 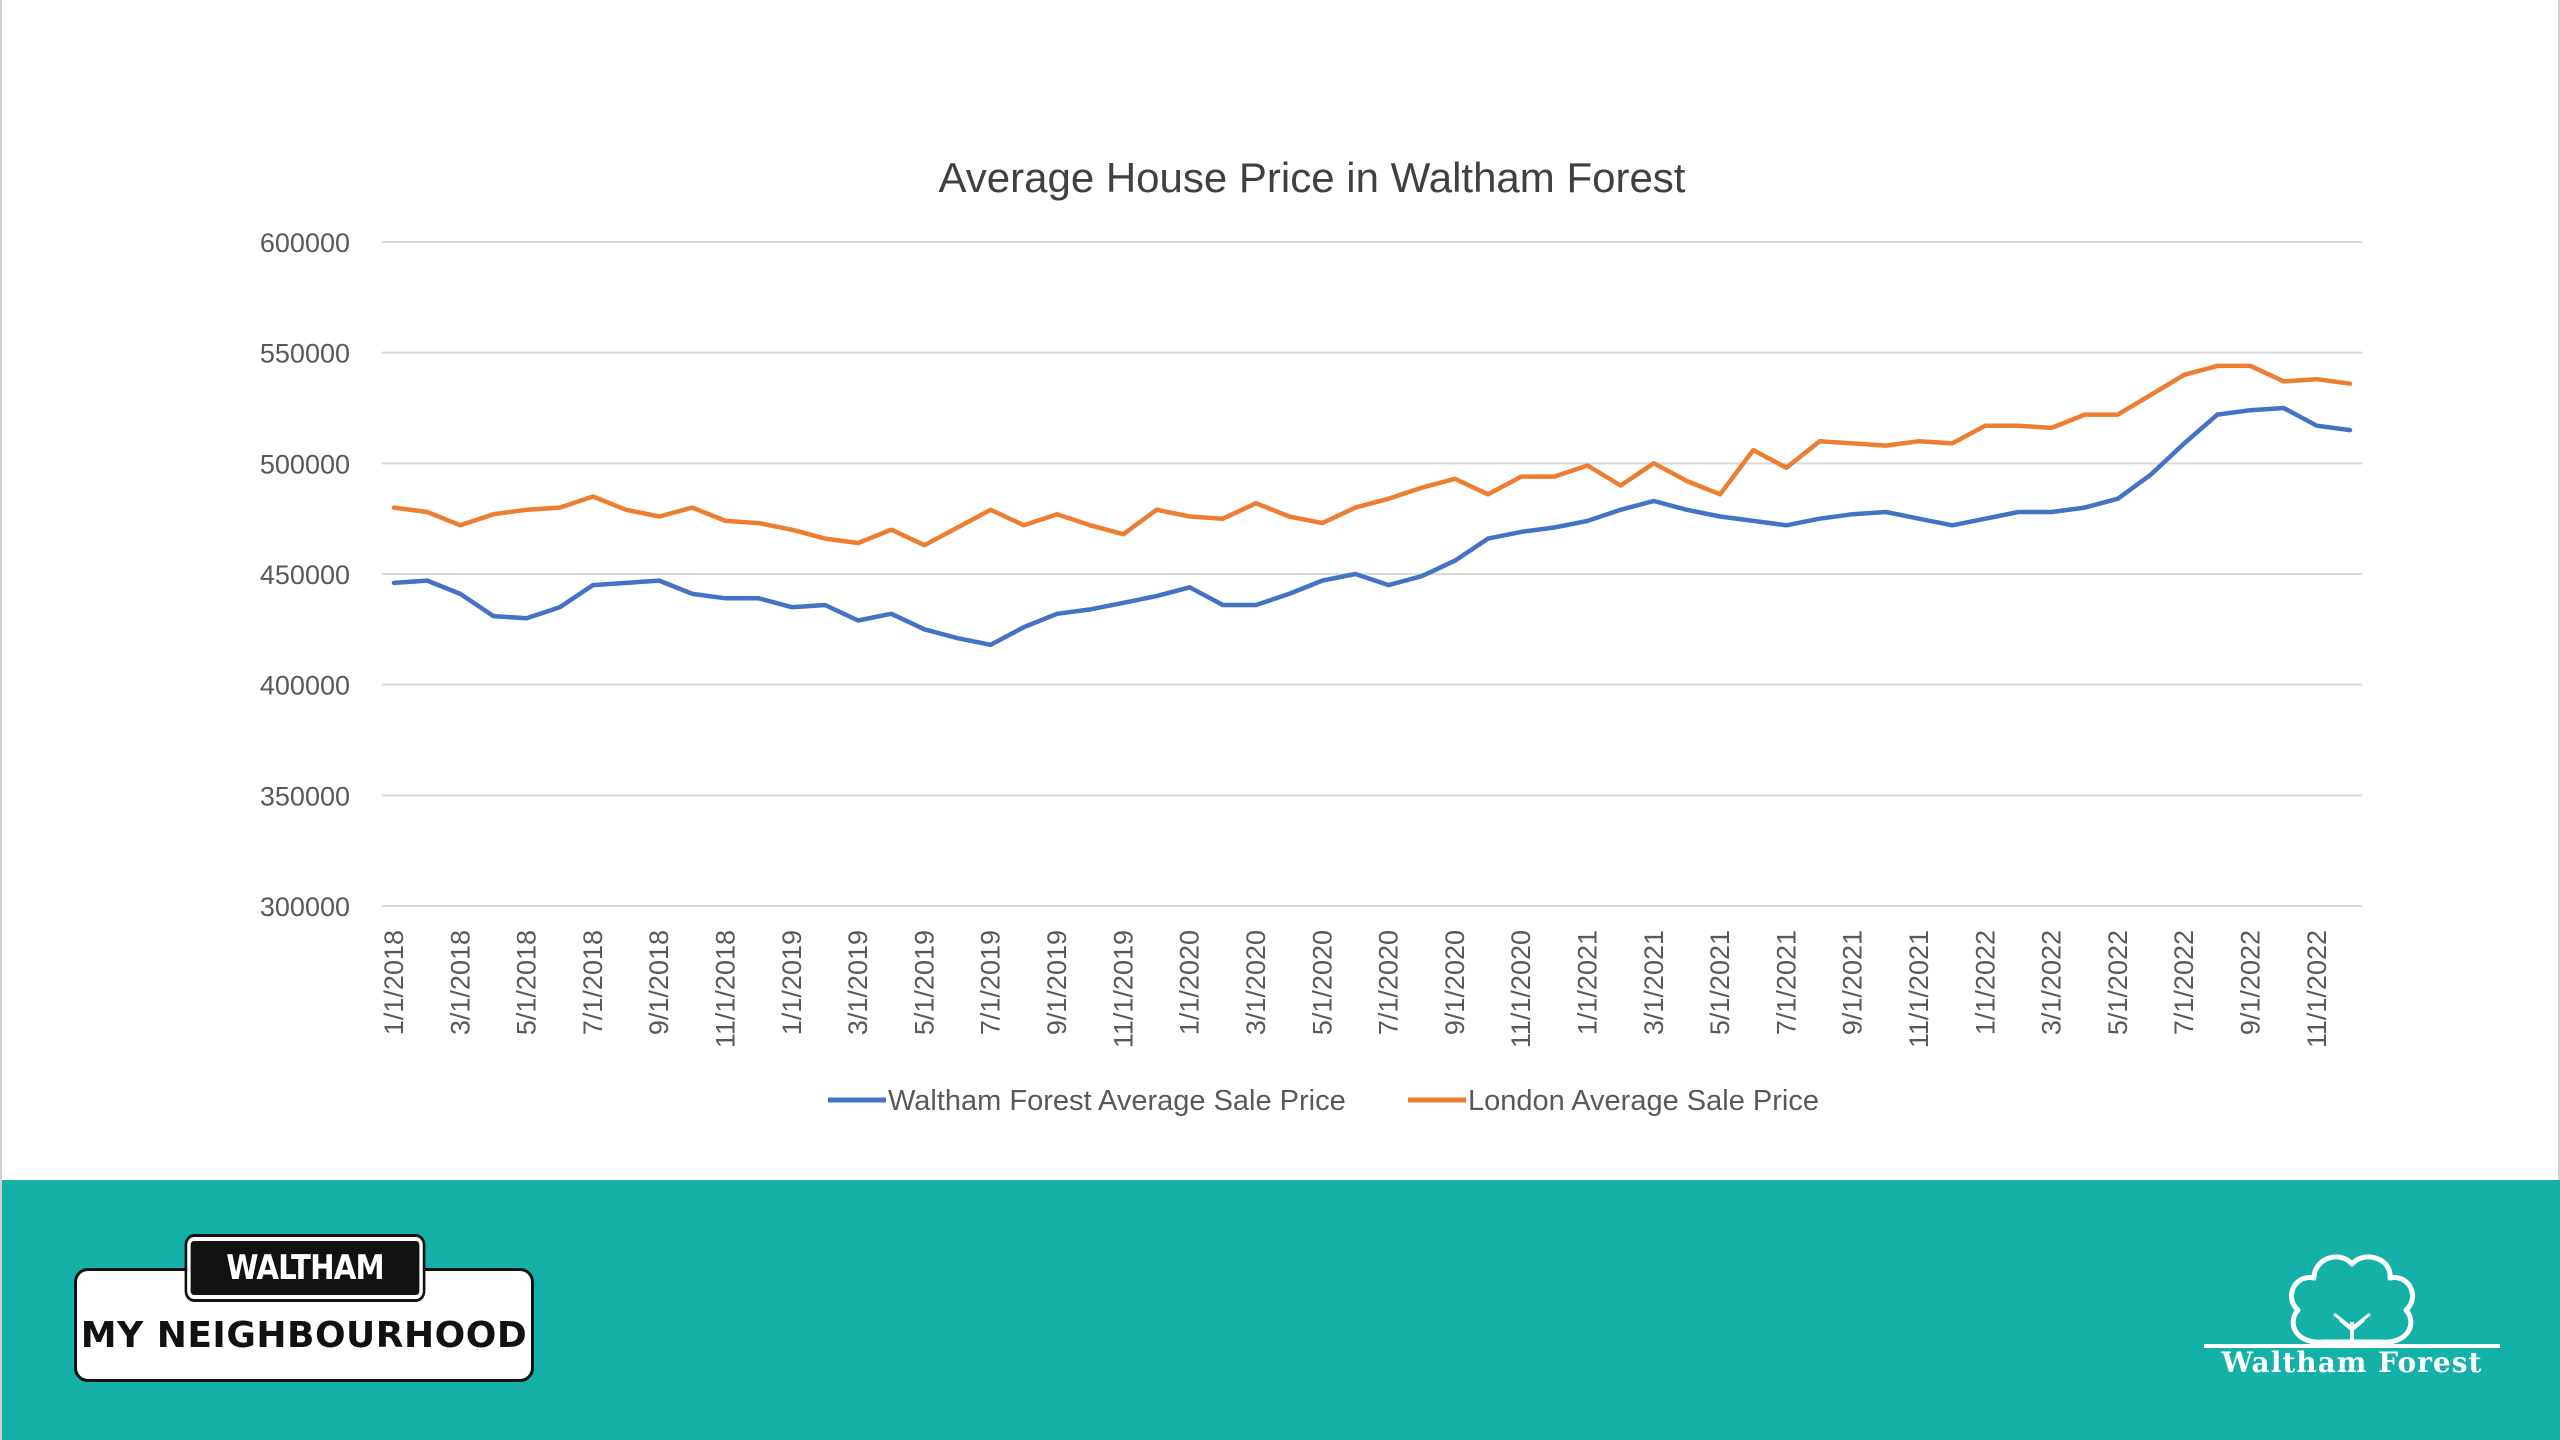 What do you see at coordinates (460, 982) in the screenshot?
I see `x-tick-label: 3/1/2018` at bounding box center [460, 982].